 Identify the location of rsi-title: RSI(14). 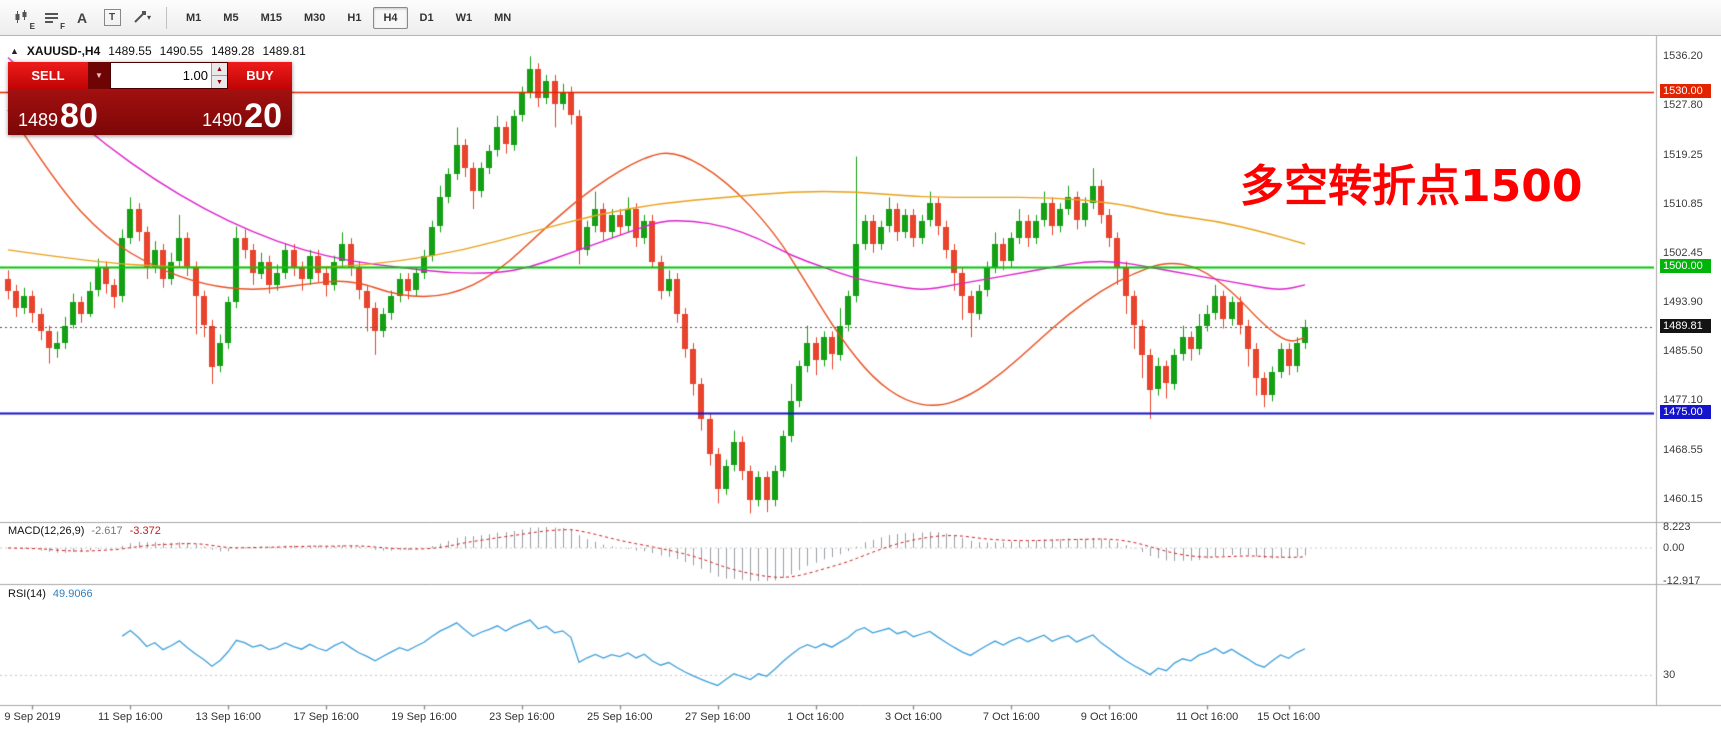
(27, 594).